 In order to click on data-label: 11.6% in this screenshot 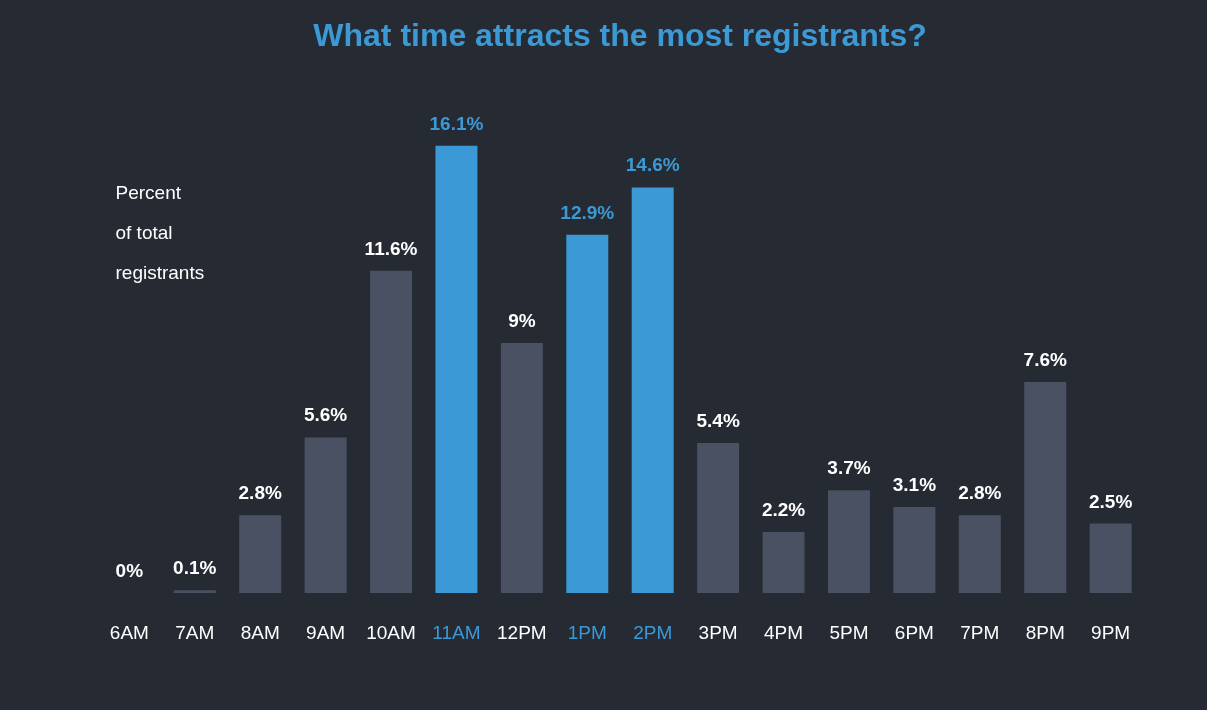, I will do `click(391, 248)`.